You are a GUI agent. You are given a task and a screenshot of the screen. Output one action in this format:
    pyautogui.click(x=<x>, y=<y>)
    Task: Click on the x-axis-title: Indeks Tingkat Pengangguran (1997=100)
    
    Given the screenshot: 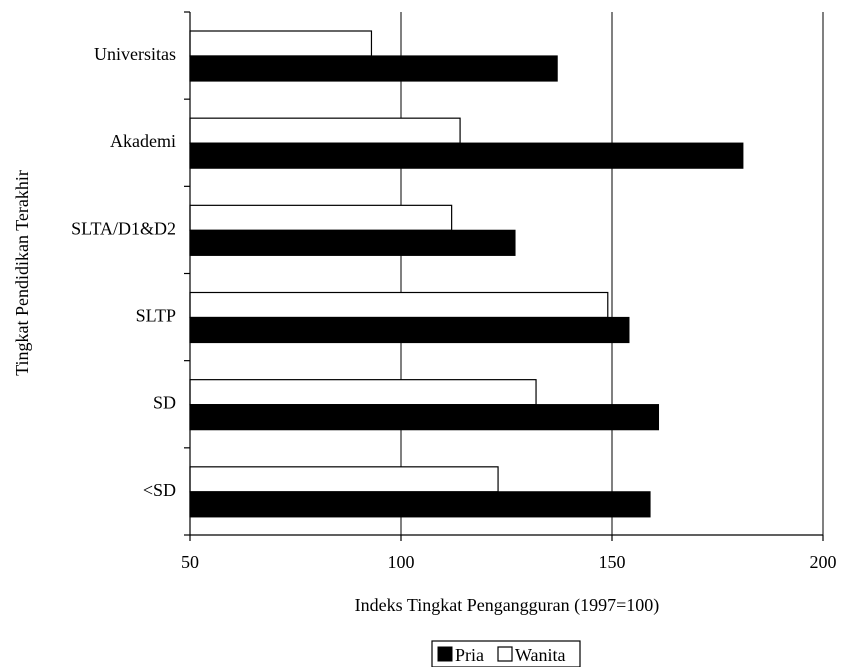 What is the action you would take?
    pyautogui.click(x=507, y=605)
    